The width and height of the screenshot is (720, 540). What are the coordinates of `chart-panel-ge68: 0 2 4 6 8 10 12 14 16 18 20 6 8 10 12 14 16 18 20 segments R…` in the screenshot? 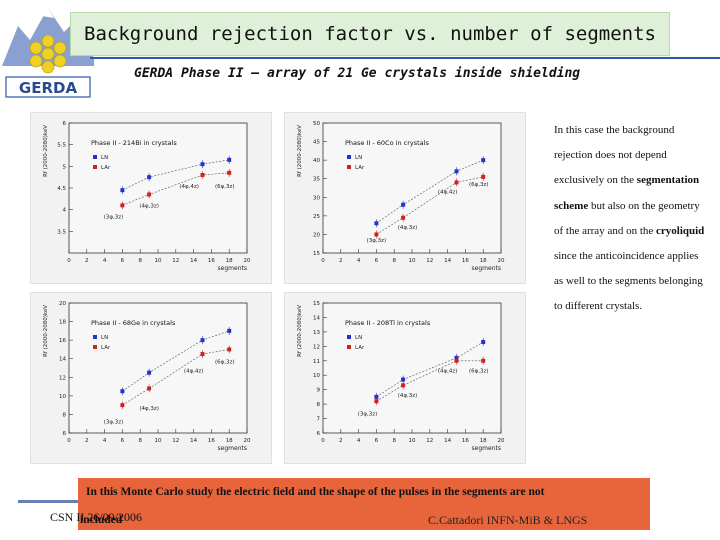 It's located at (151, 378).